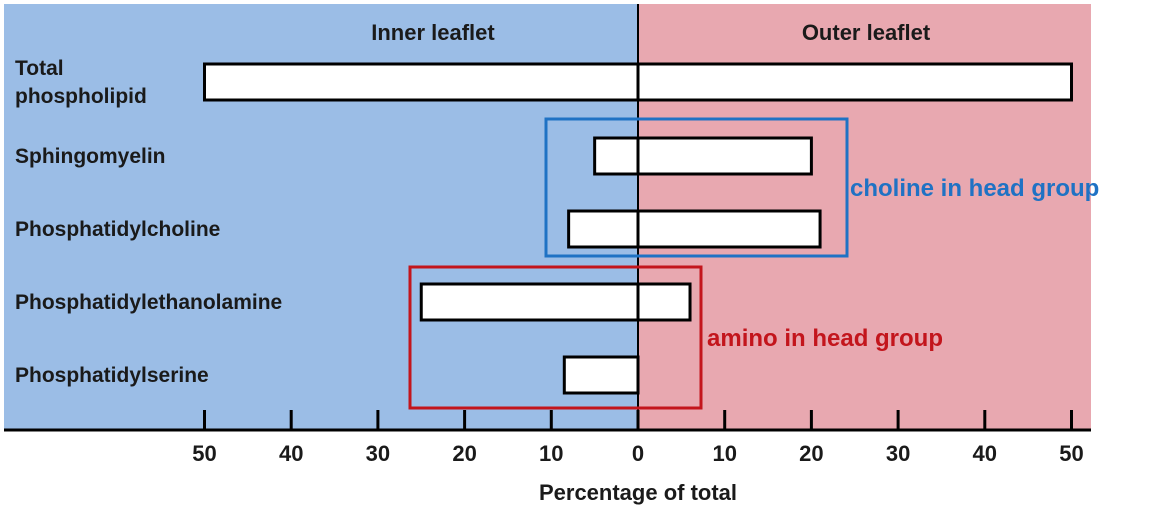 Image resolution: width=1168 pixels, height=517 pixels. I want to click on panel-label-inner: Inner leaflet, so click(433, 32).